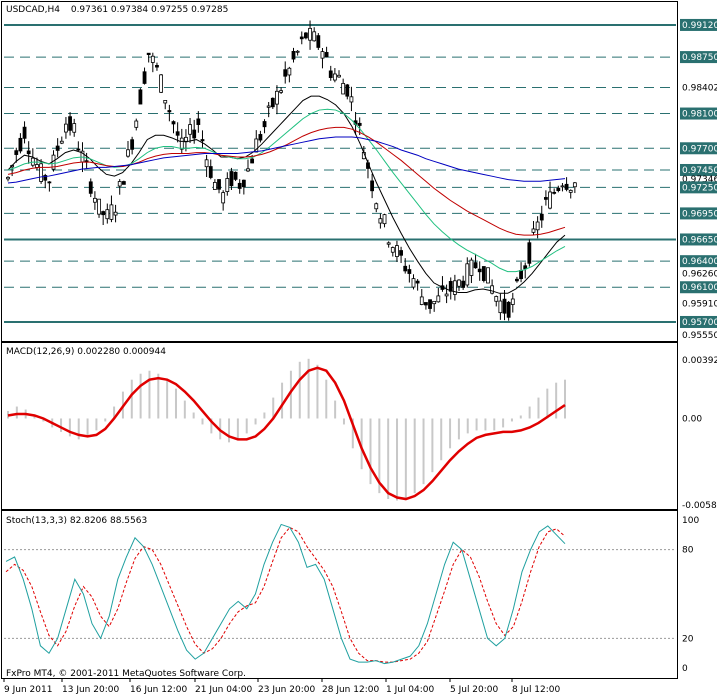 The height and width of the screenshot is (697, 717). Describe the element at coordinates (699, 180) in the screenshot. I see `price-tick-label: 0.97346` at that location.